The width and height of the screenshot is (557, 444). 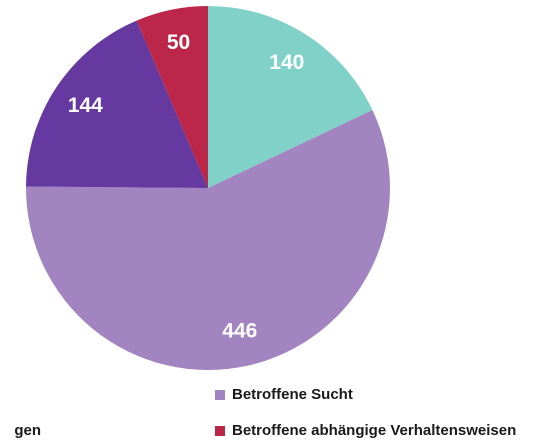 I want to click on value-label: 140, so click(x=286, y=62).